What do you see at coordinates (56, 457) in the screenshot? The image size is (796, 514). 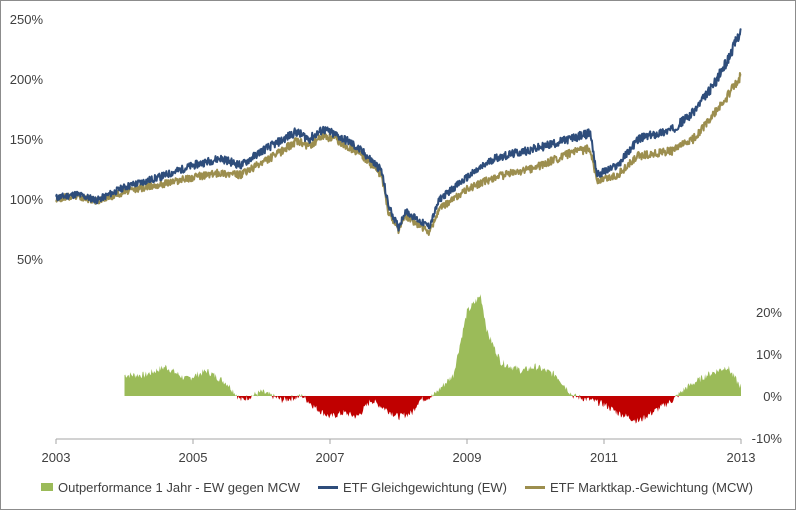 I see `x-tick-label: 2003` at bounding box center [56, 457].